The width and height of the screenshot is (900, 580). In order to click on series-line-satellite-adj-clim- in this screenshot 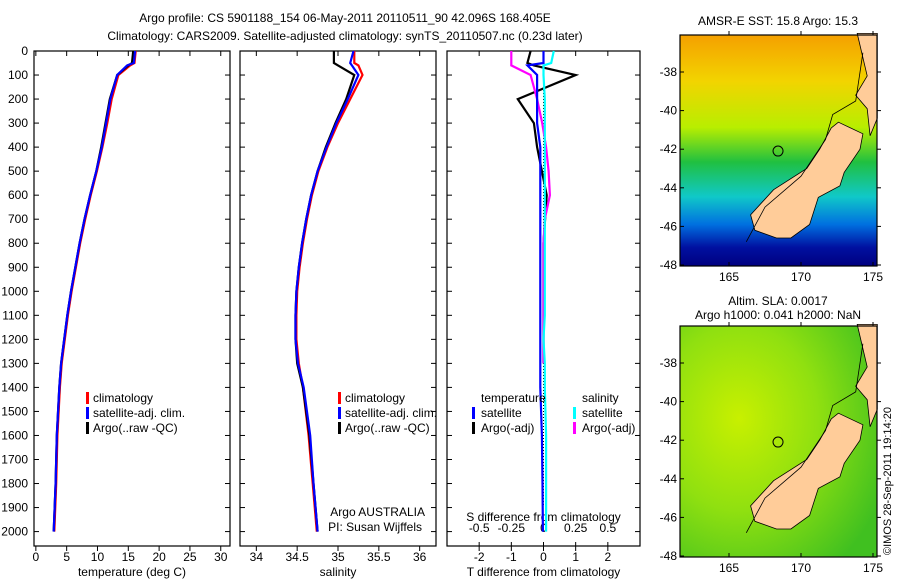, I will do `click(94, 291)`.